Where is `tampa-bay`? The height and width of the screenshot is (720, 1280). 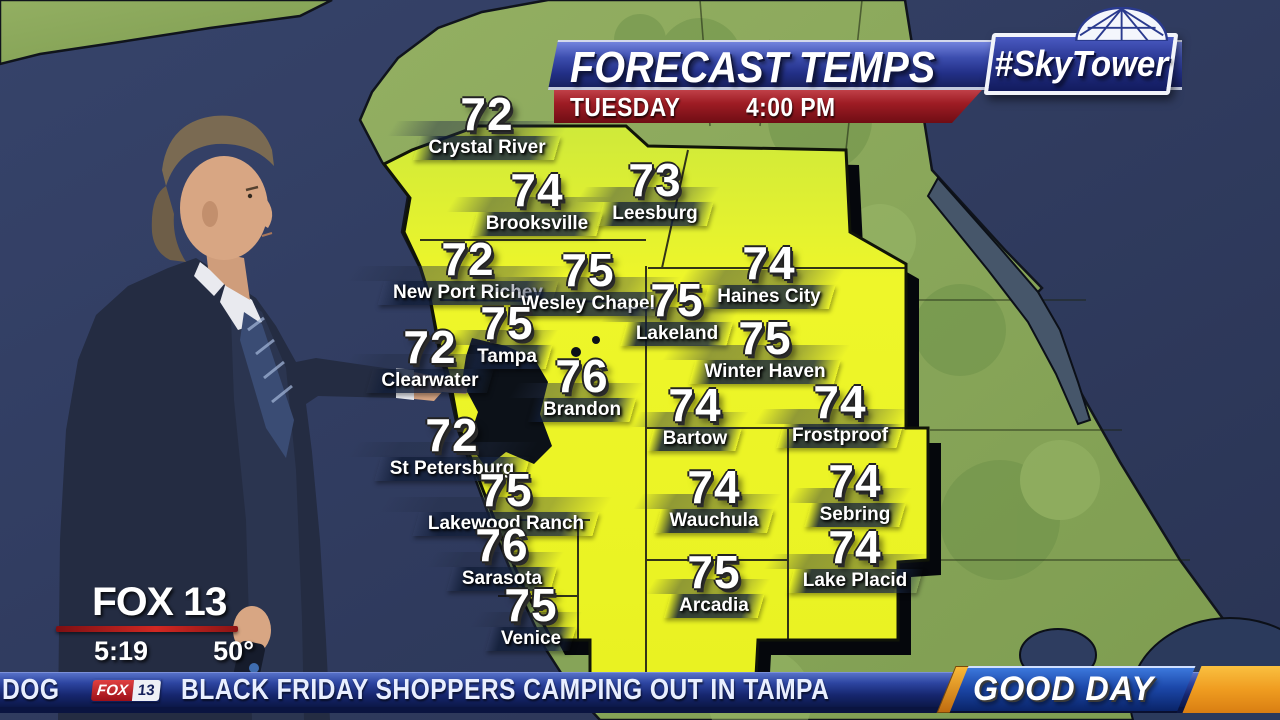 tampa-bay is located at coordinates (507, 403).